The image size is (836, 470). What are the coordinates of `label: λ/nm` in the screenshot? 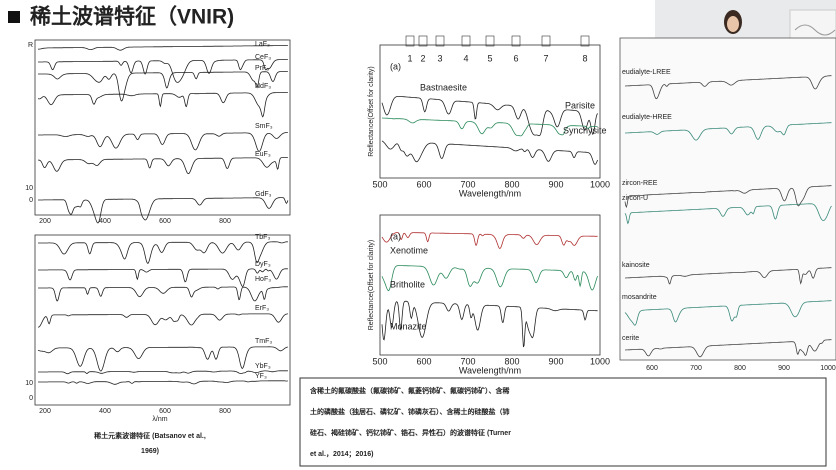 It's located at (159, 419).